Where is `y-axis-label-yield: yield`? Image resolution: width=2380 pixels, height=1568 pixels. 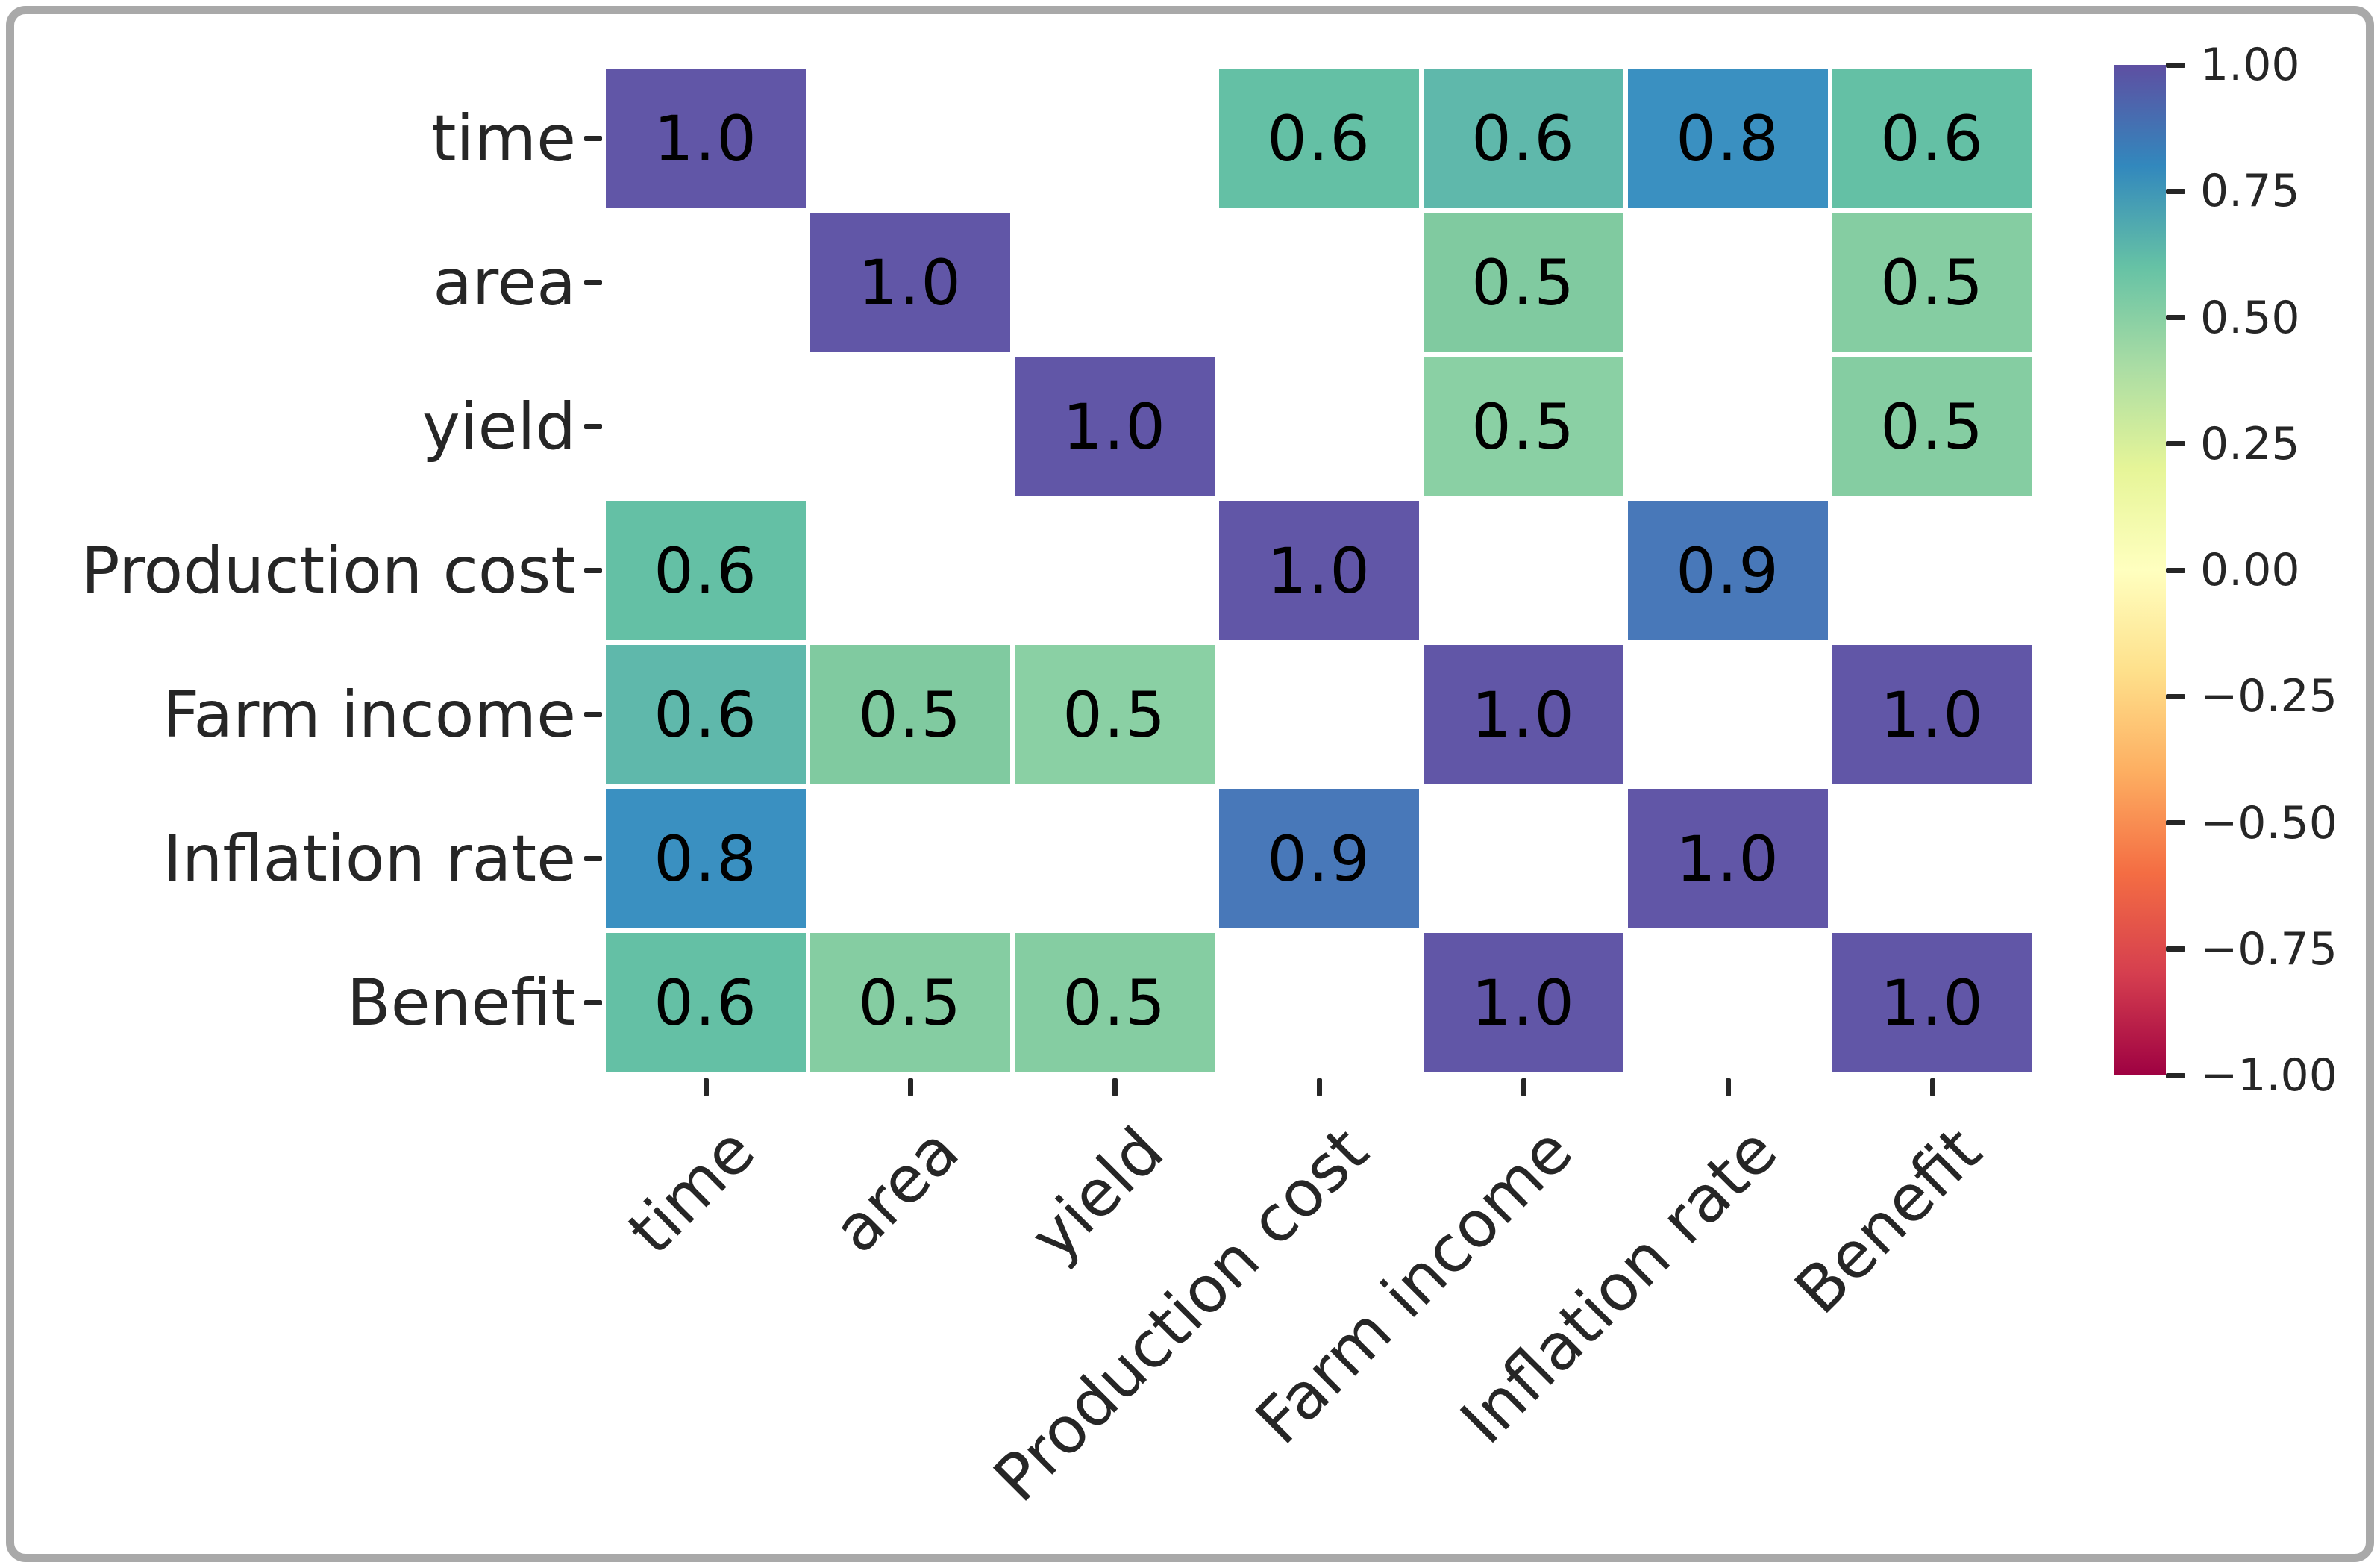 y-axis-label-yield: yield is located at coordinates (499, 427).